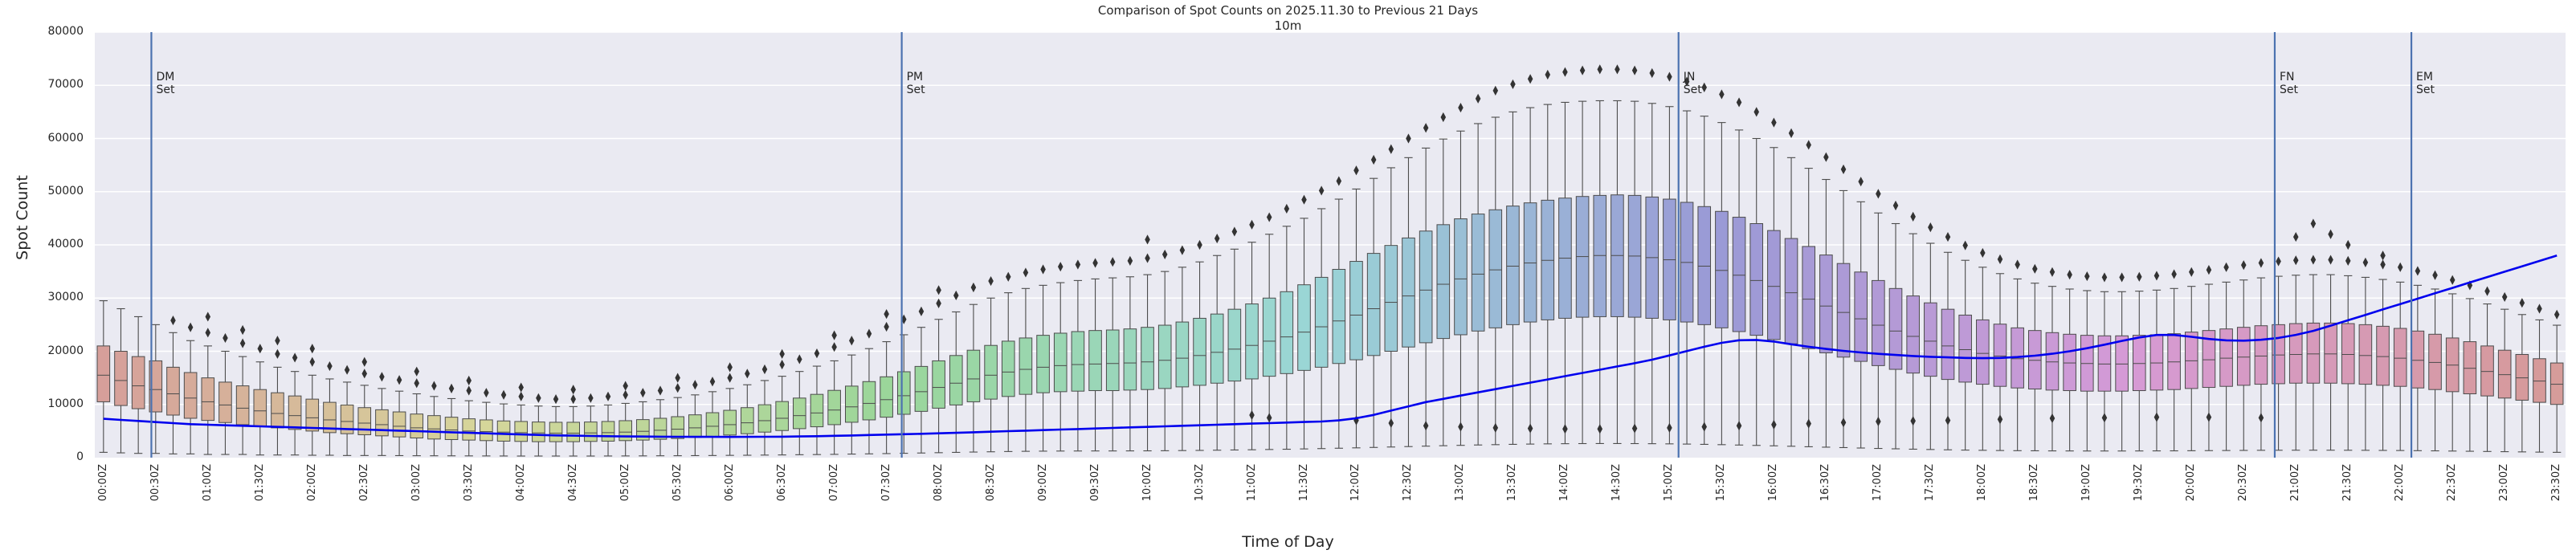  I want to click on annotation-label: JN Set, so click(1692, 83).